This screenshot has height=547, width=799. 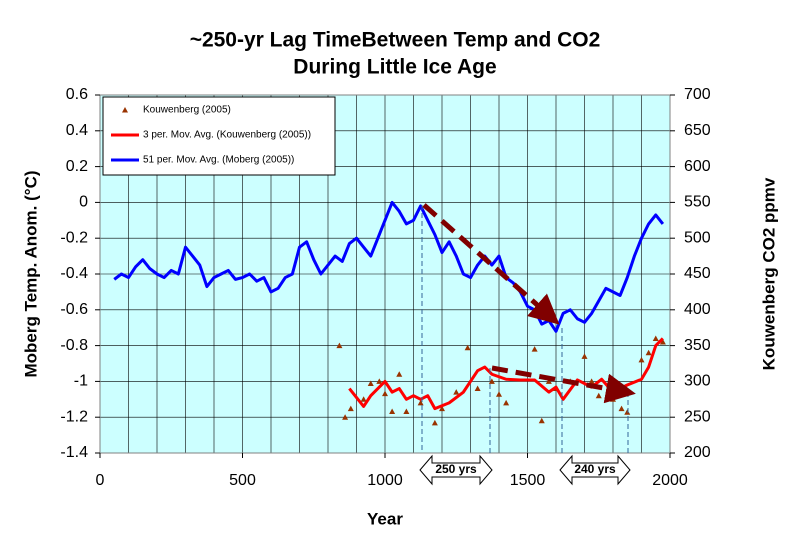 I want to click on x-tick-label: 500, so click(x=242, y=480).